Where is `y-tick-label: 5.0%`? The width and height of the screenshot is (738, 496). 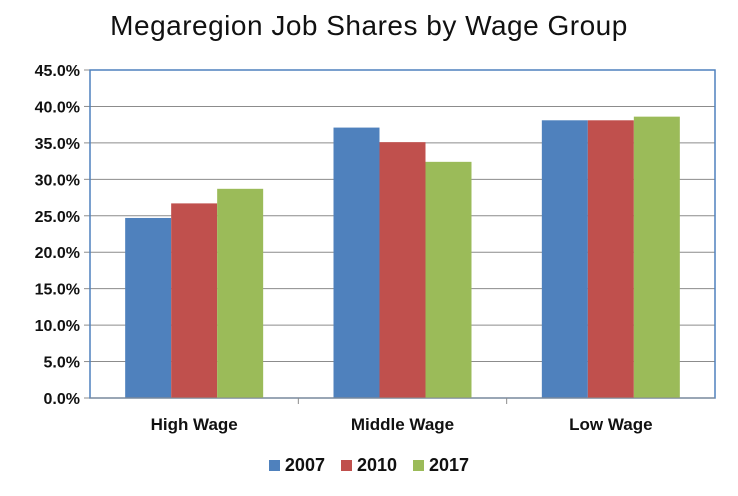
y-tick-label: 5.0% is located at coordinates (62, 363).